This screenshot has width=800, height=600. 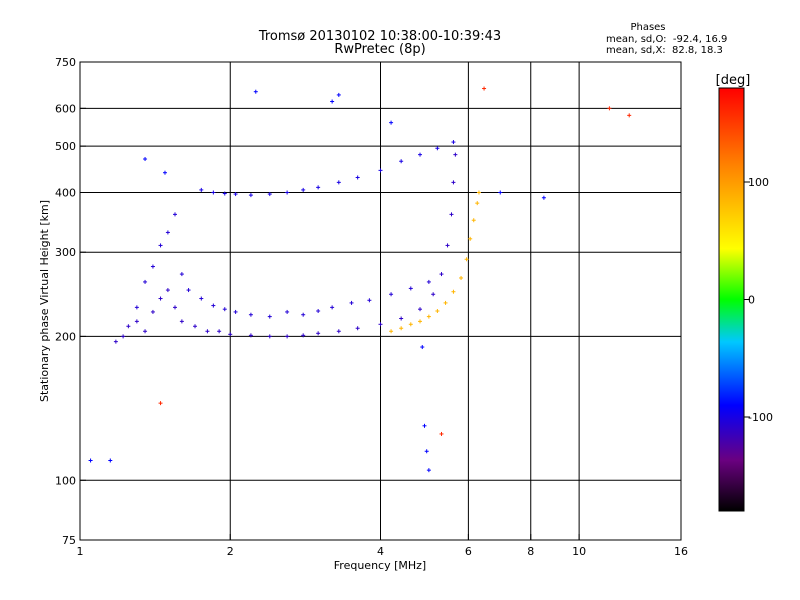 What do you see at coordinates (230, 551) in the screenshot?
I see `x-tick-label: 2` at bounding box center [230, 551].